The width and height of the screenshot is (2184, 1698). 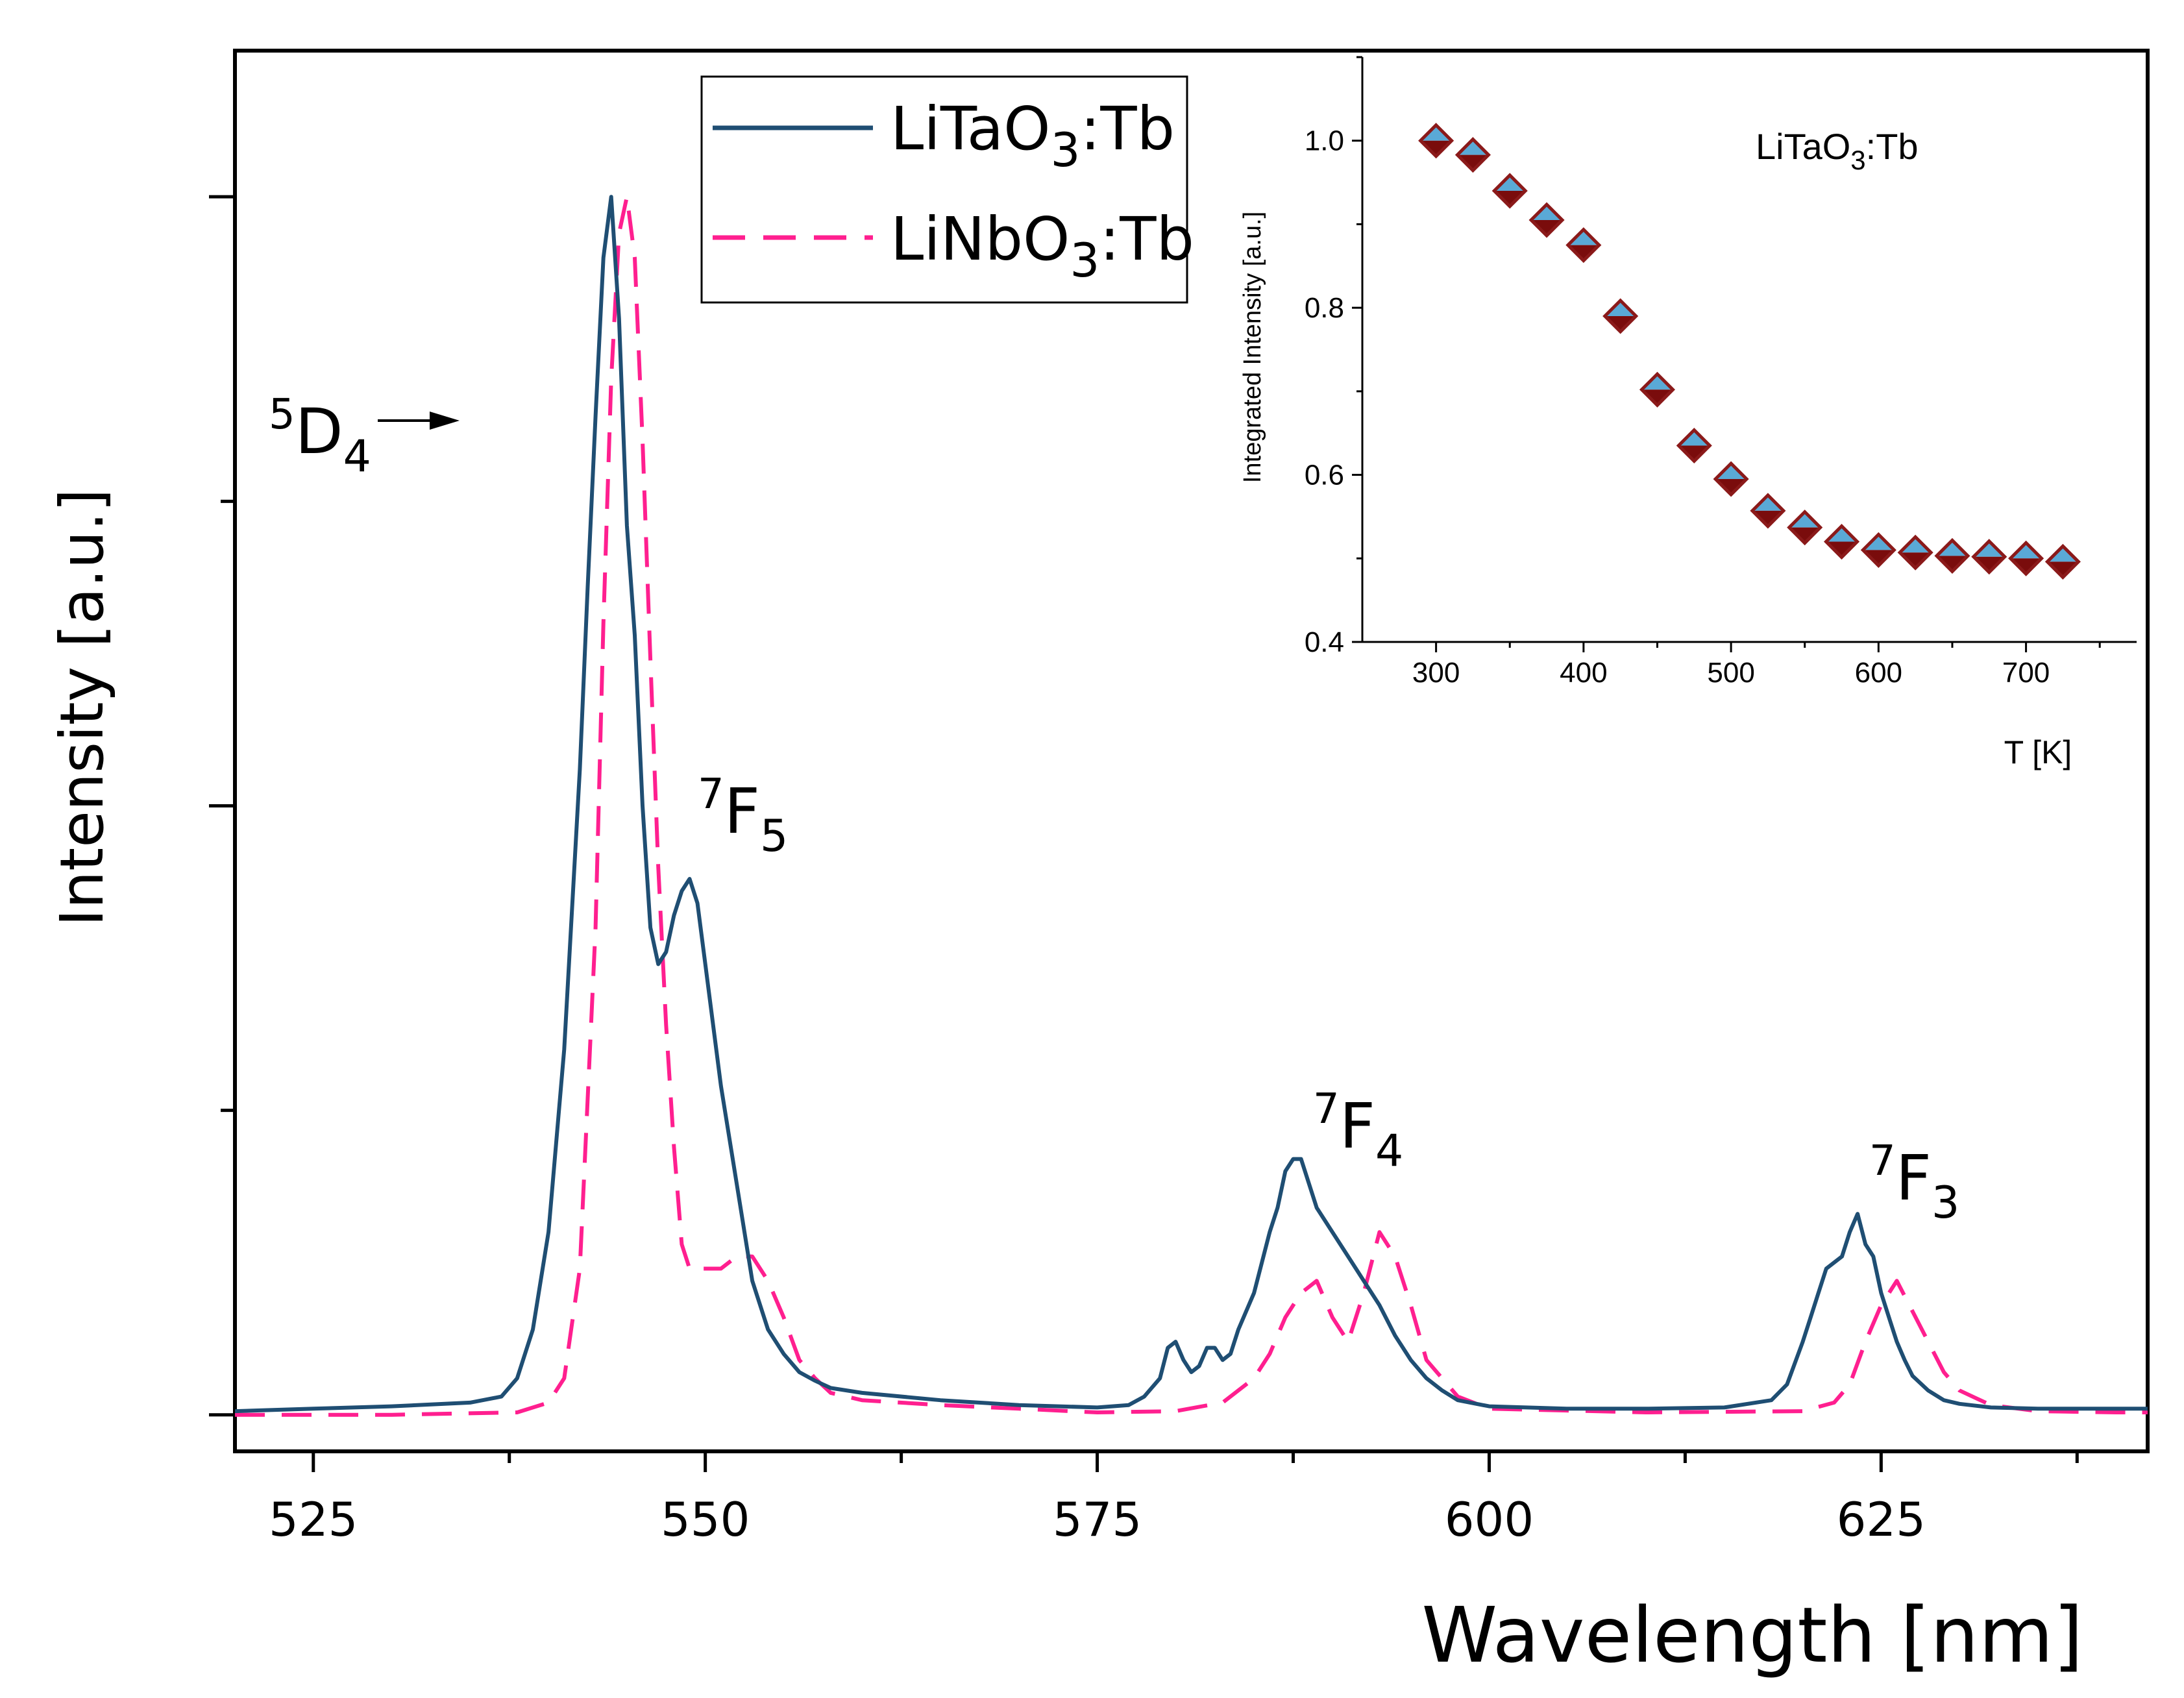 I want to click on legend-label-litao3: LiTaO3:Tb, so click(x=1032, y=136).